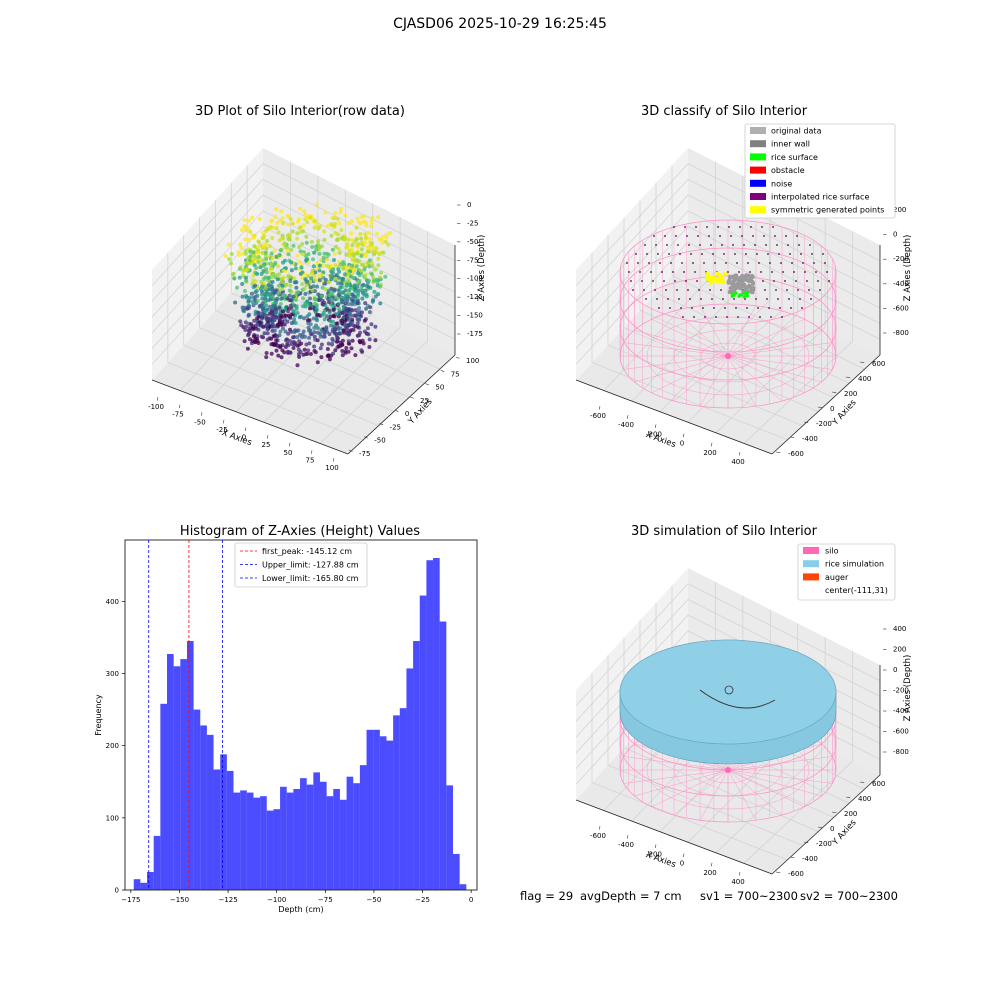  Describe the element at coordinates (263, 343) in the screenshot. I see `tl-floor-grid` at that location.